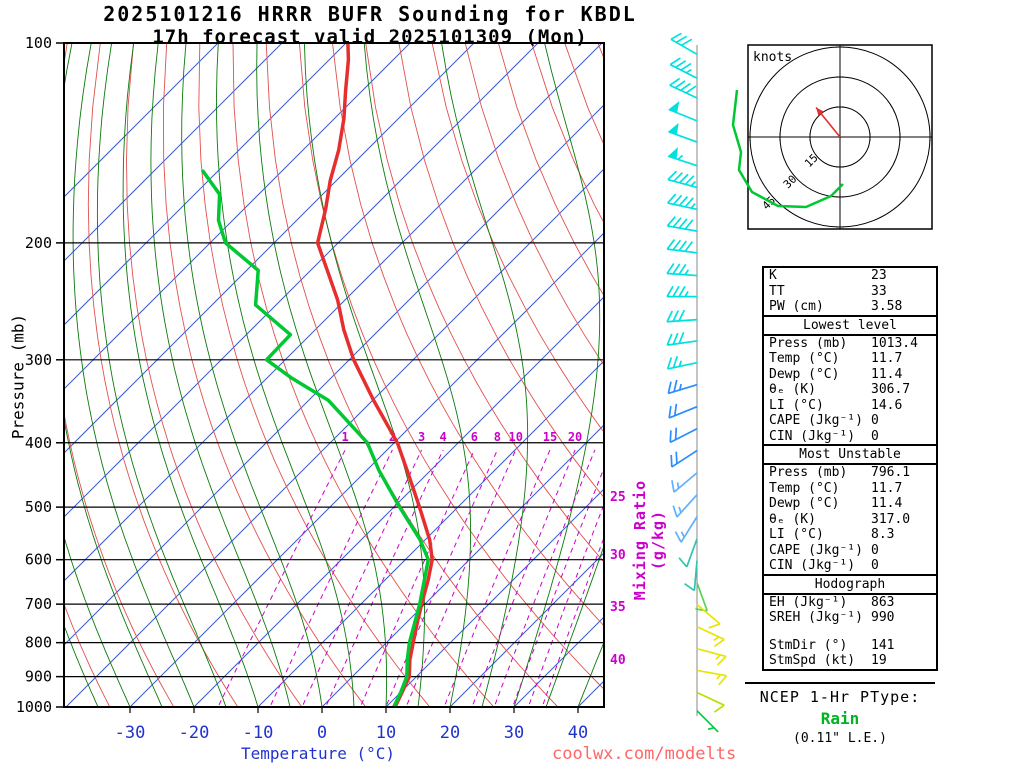 This screenshot has width=1024, height=768. I want to click on mixing-ratio-value-label: 6, so click(474, 437).